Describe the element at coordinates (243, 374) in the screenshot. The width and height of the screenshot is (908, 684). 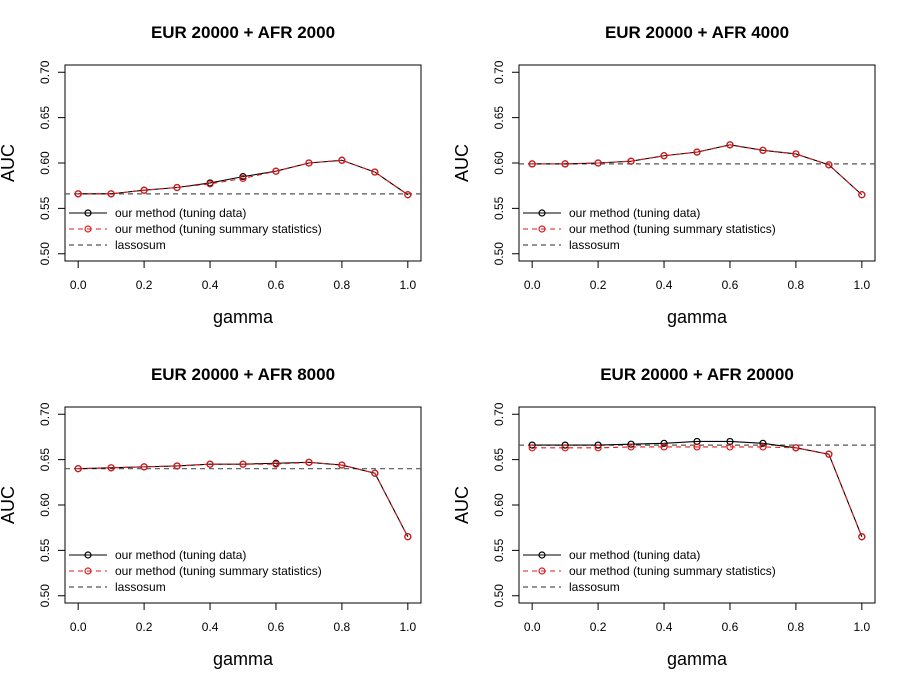
I see `chart-title: EUR 20000 + AFR 8000` at that location.